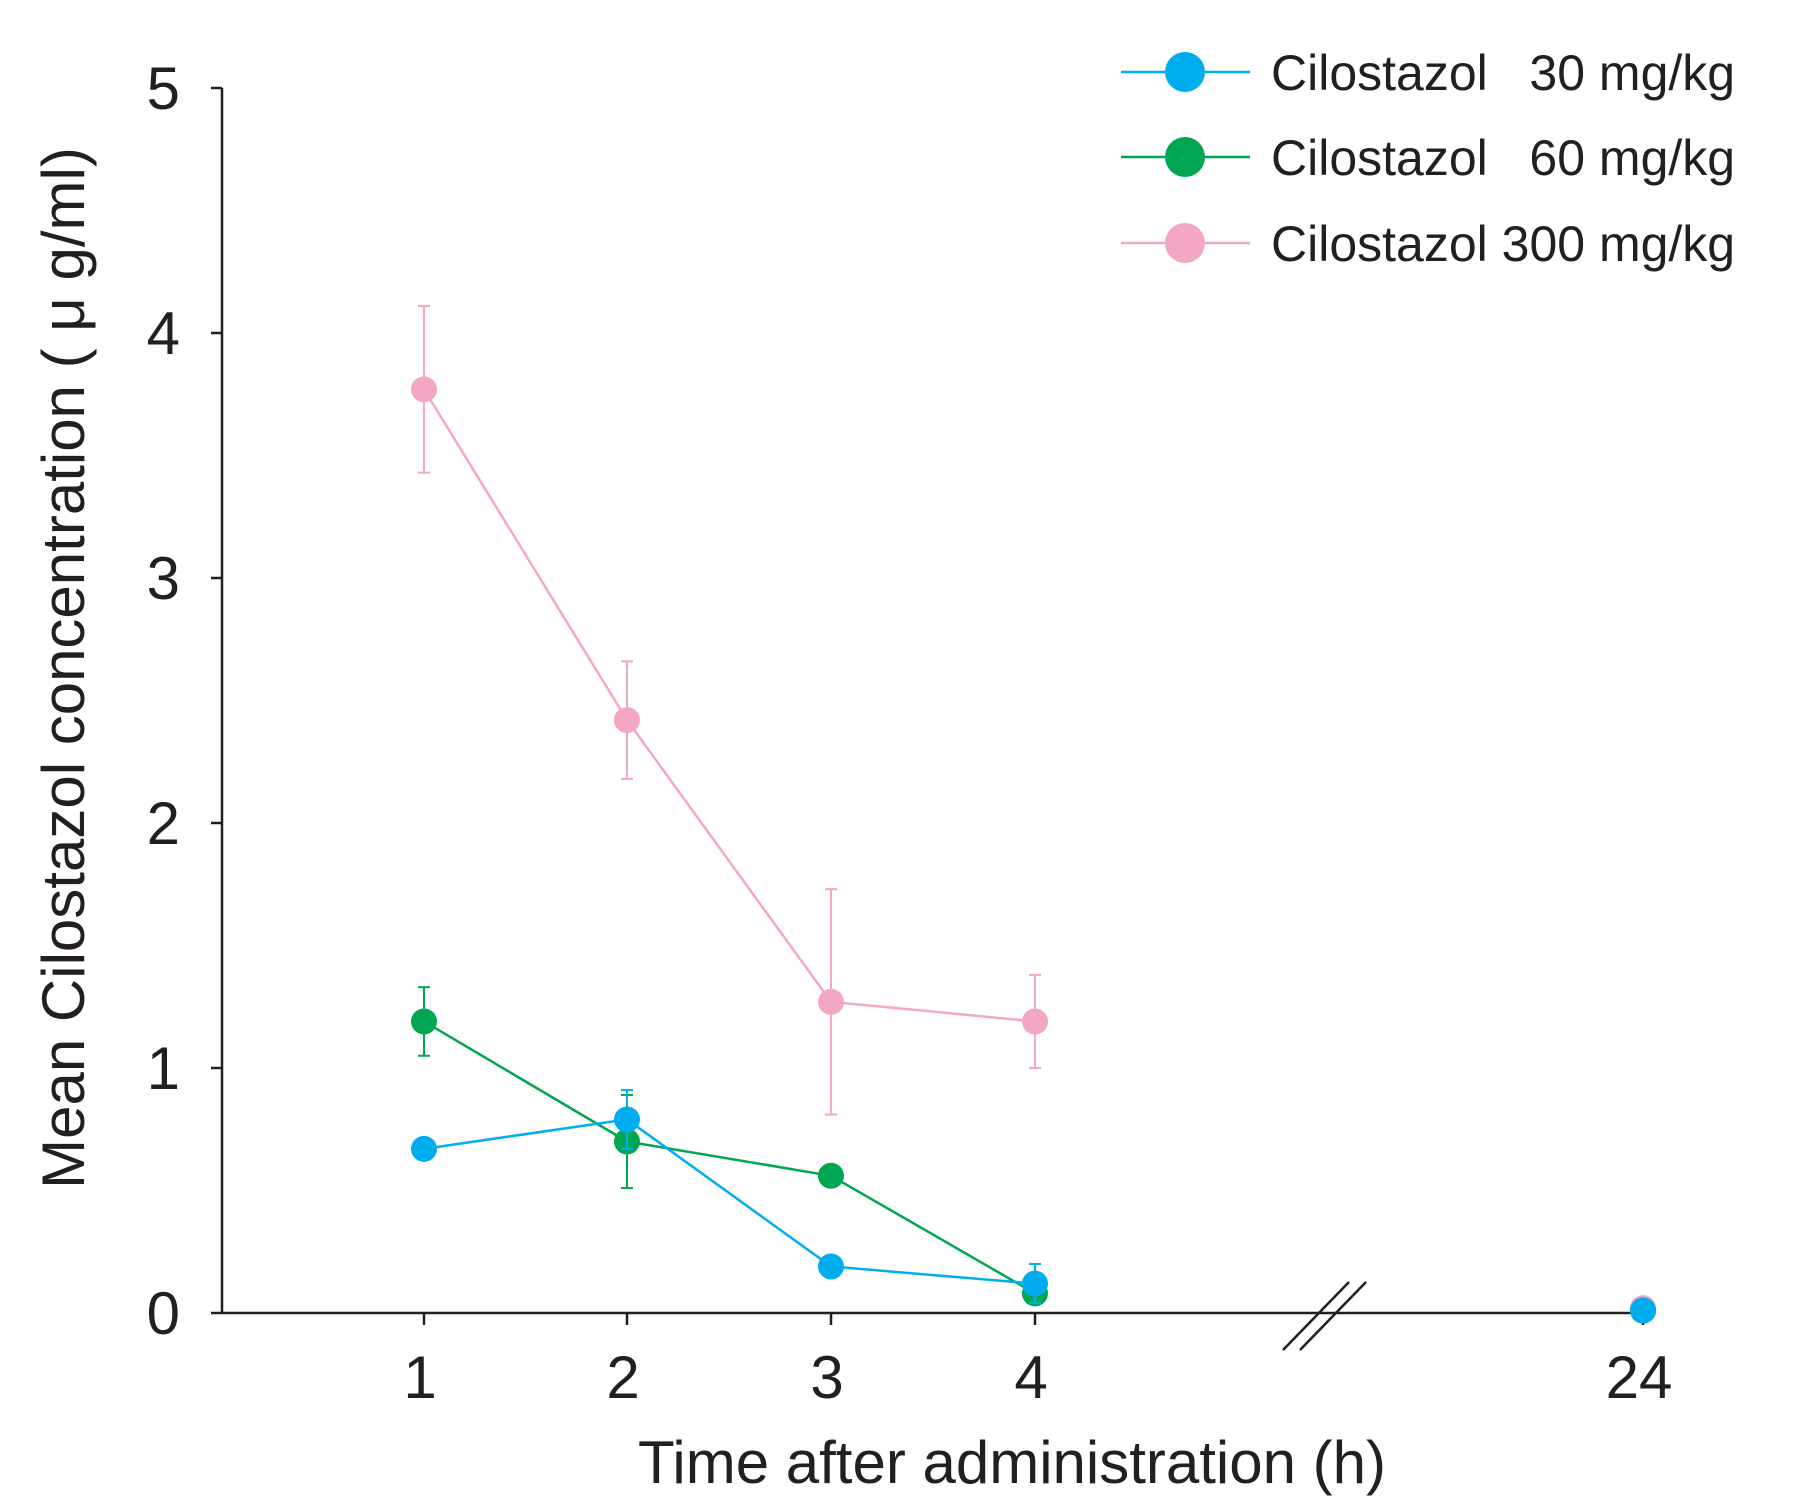 The height and width of the screenshot is (1497, 1798). Describe the element at coordinates (419, 1377) in the screenshot. I see `x-tick-label: 1` at that location.